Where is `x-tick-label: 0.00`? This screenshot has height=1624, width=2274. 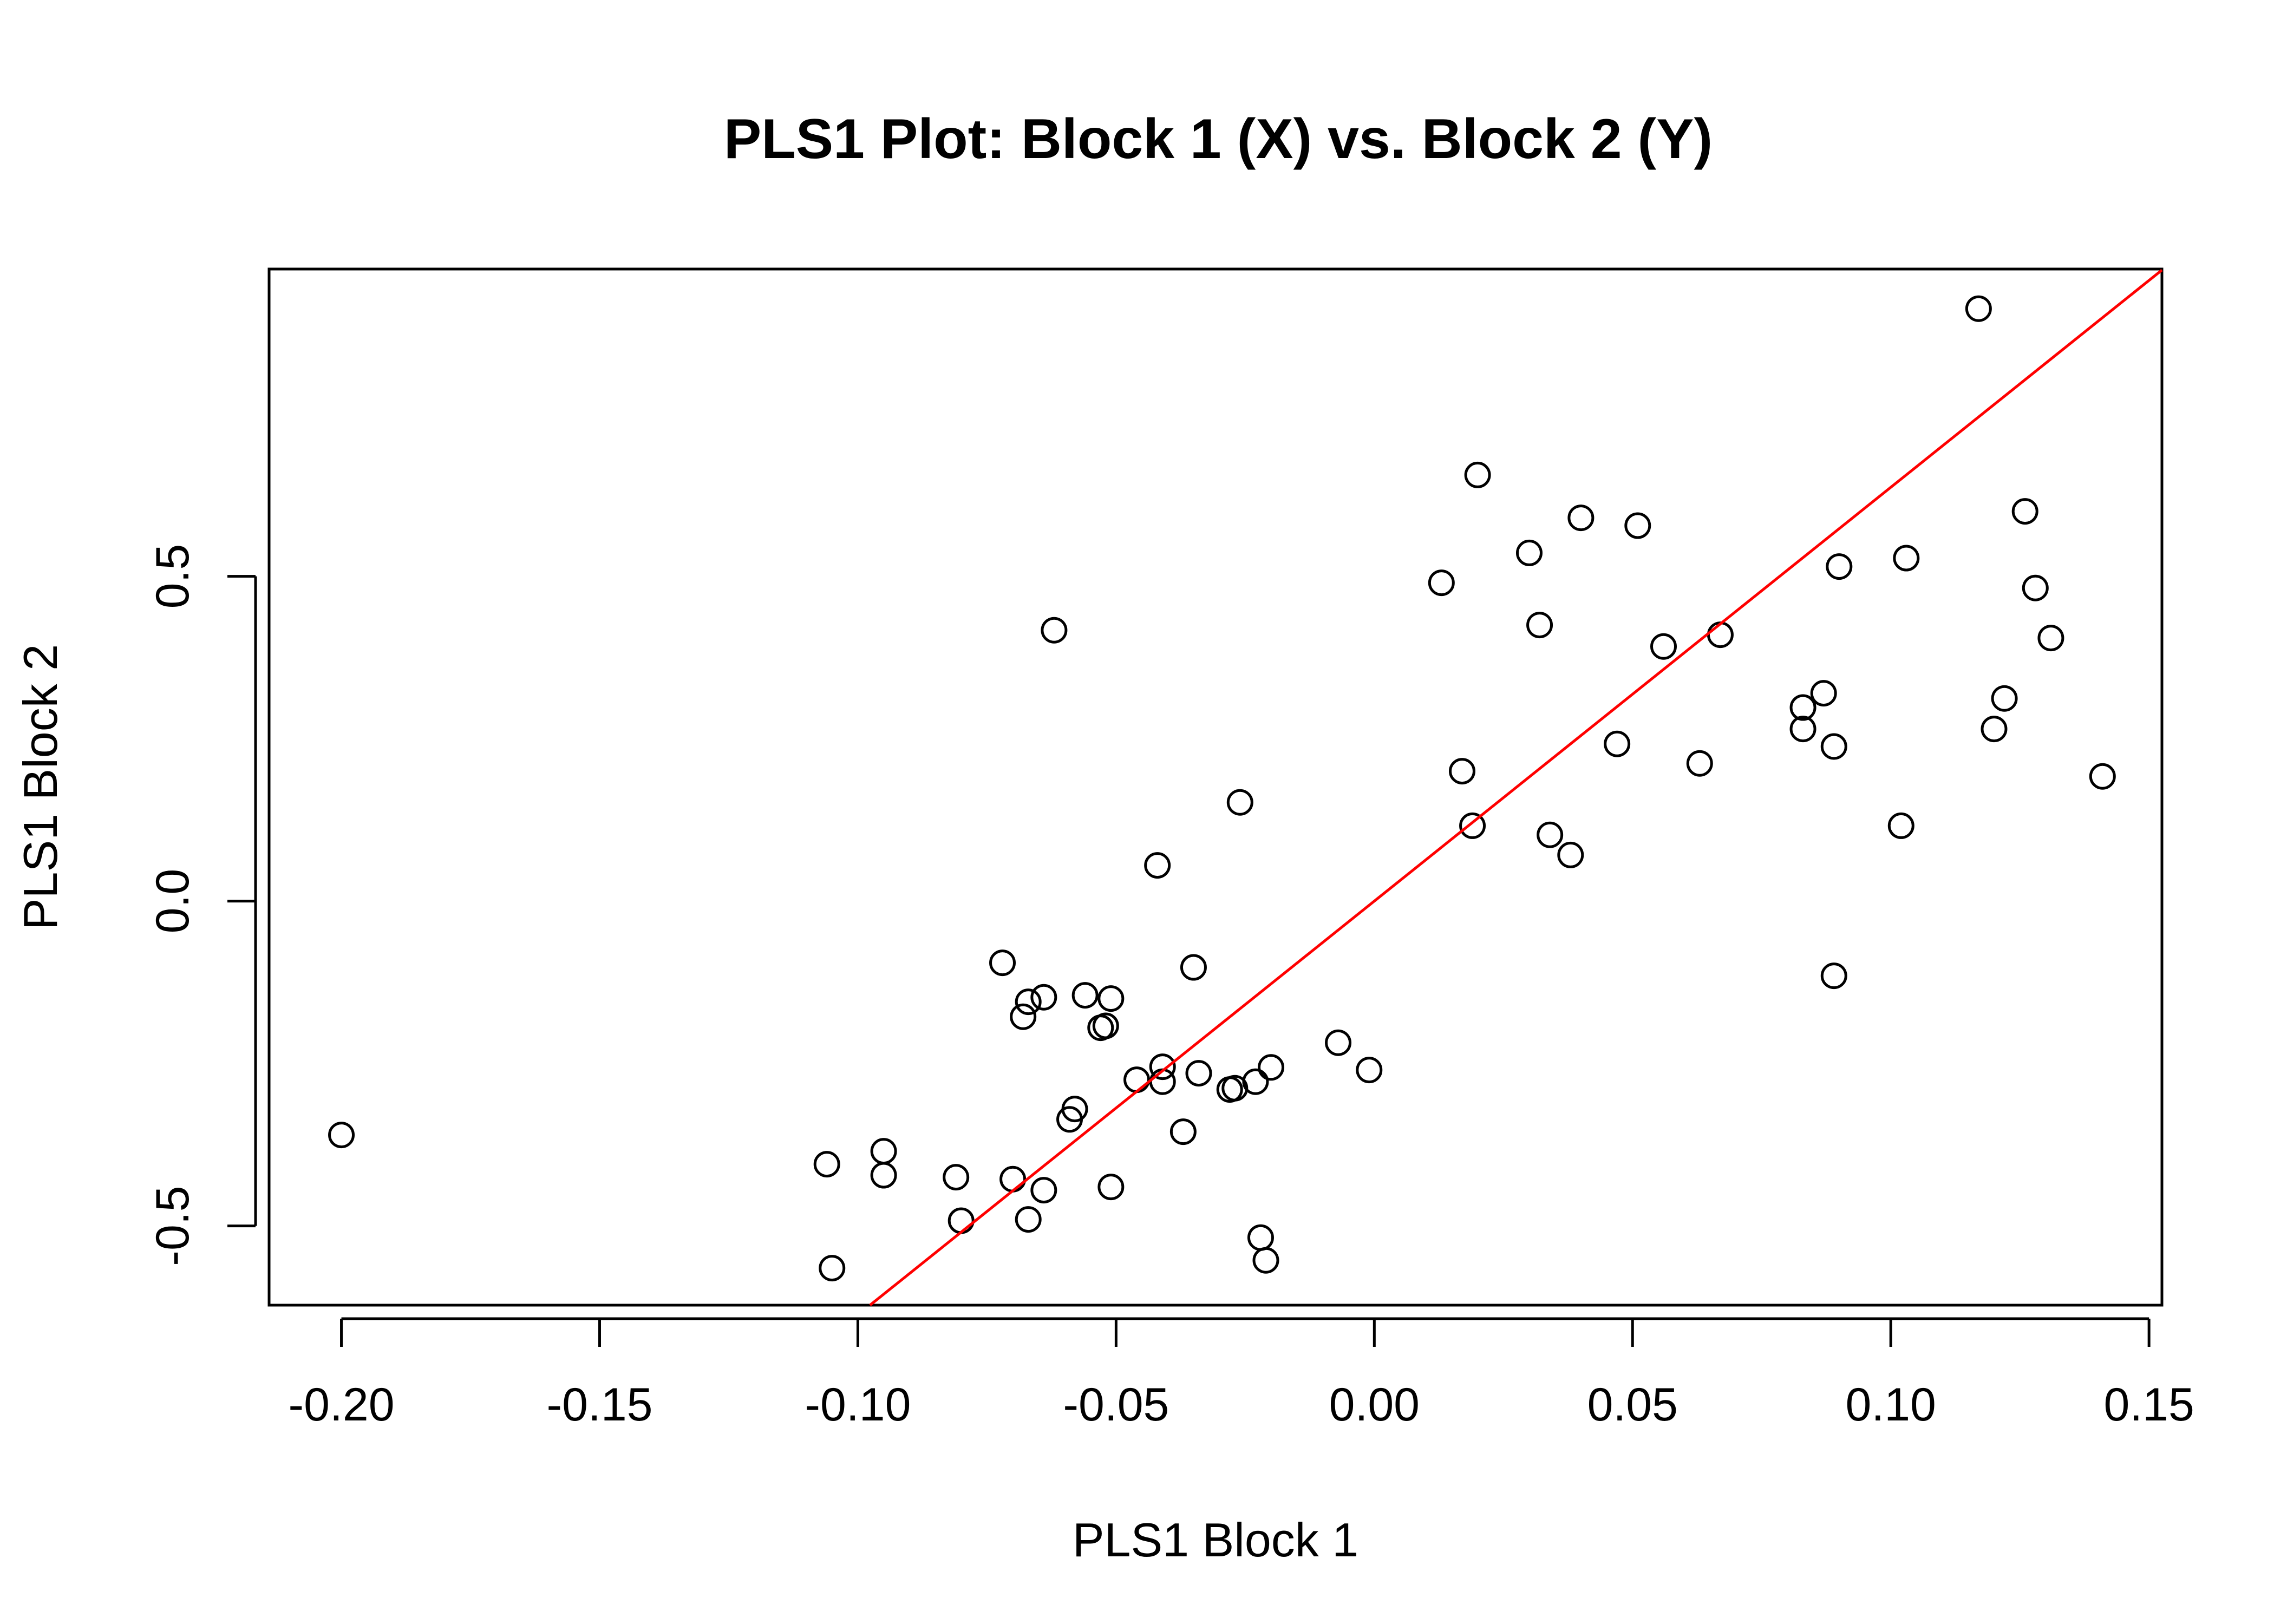 x-tick-label: 0.00 is located at coordinates (1375, 1405).